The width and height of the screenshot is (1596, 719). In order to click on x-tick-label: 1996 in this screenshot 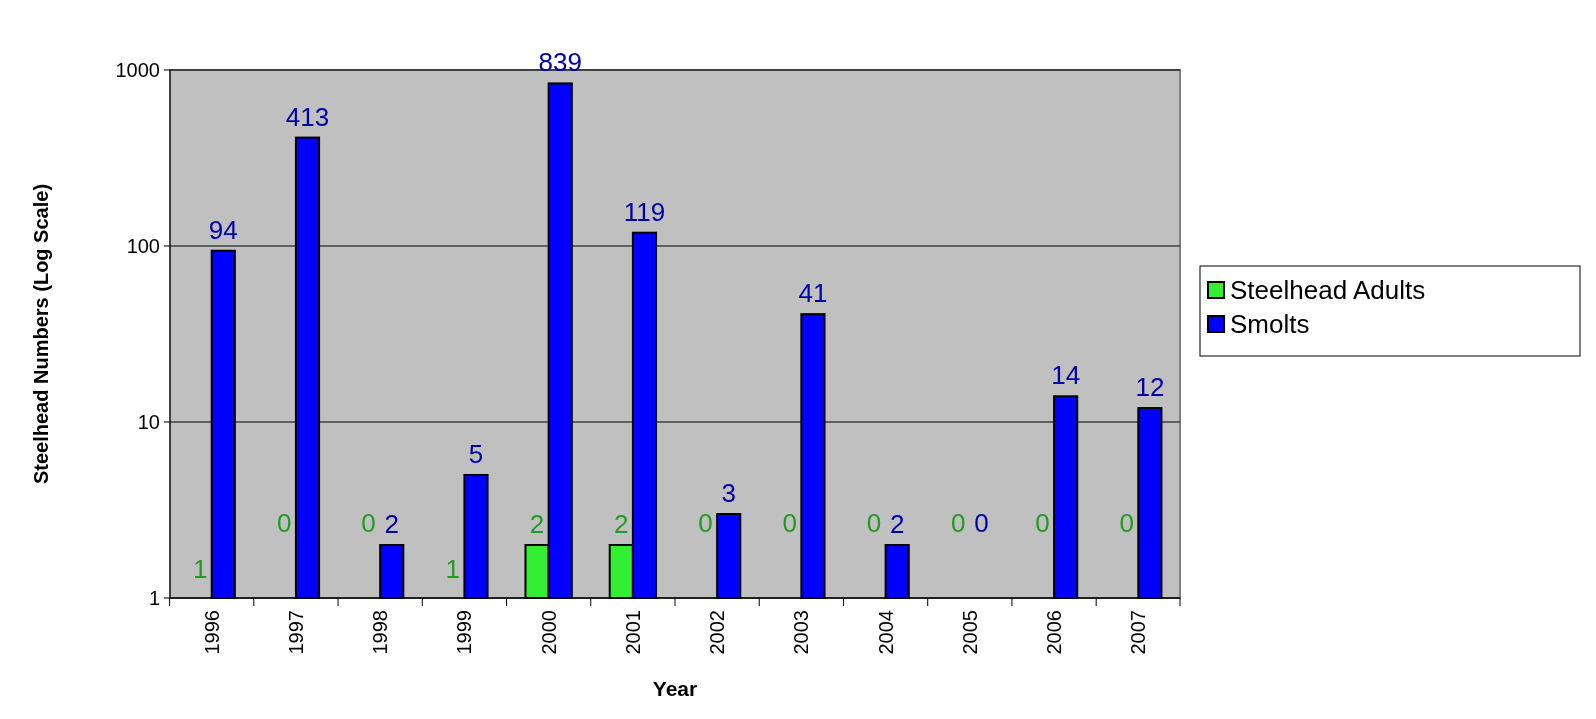, I will do `click(211, 632)`.